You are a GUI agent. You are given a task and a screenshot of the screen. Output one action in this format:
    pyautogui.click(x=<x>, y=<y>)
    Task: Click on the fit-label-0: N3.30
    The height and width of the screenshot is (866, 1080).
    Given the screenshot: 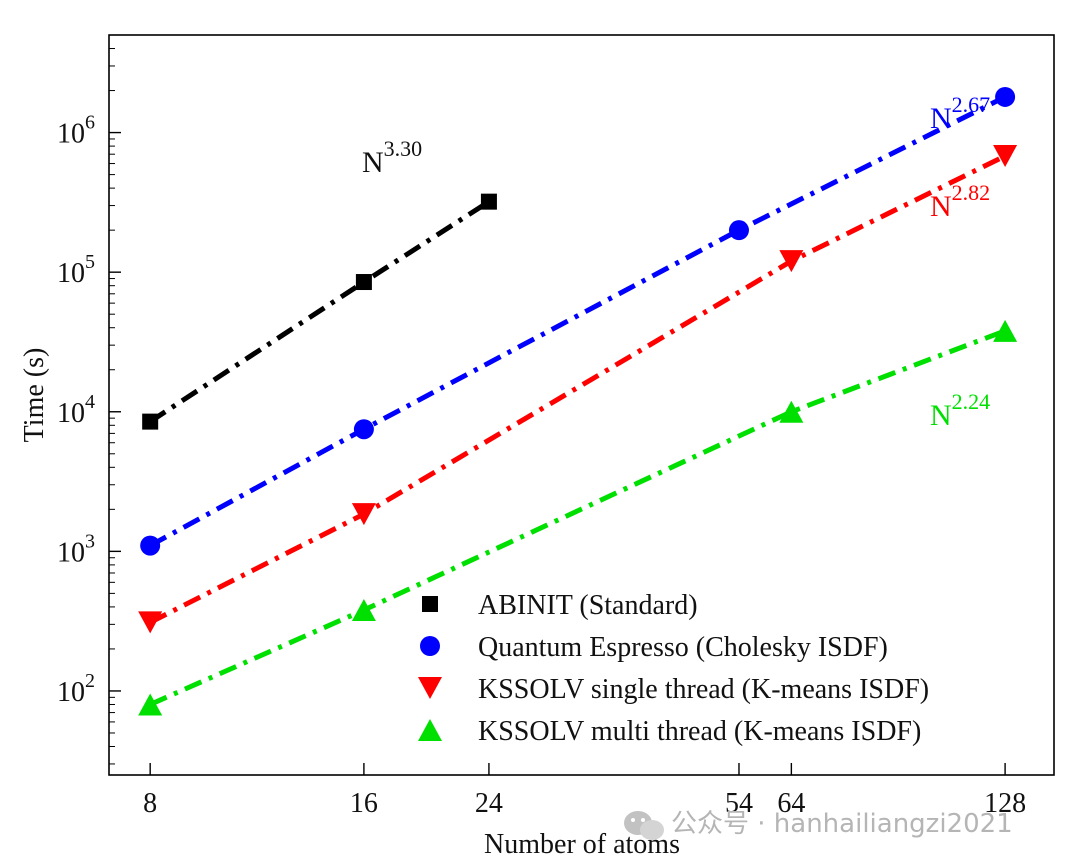 What is the action you would take?
    pyautogui.click(x=392, y=157)
    